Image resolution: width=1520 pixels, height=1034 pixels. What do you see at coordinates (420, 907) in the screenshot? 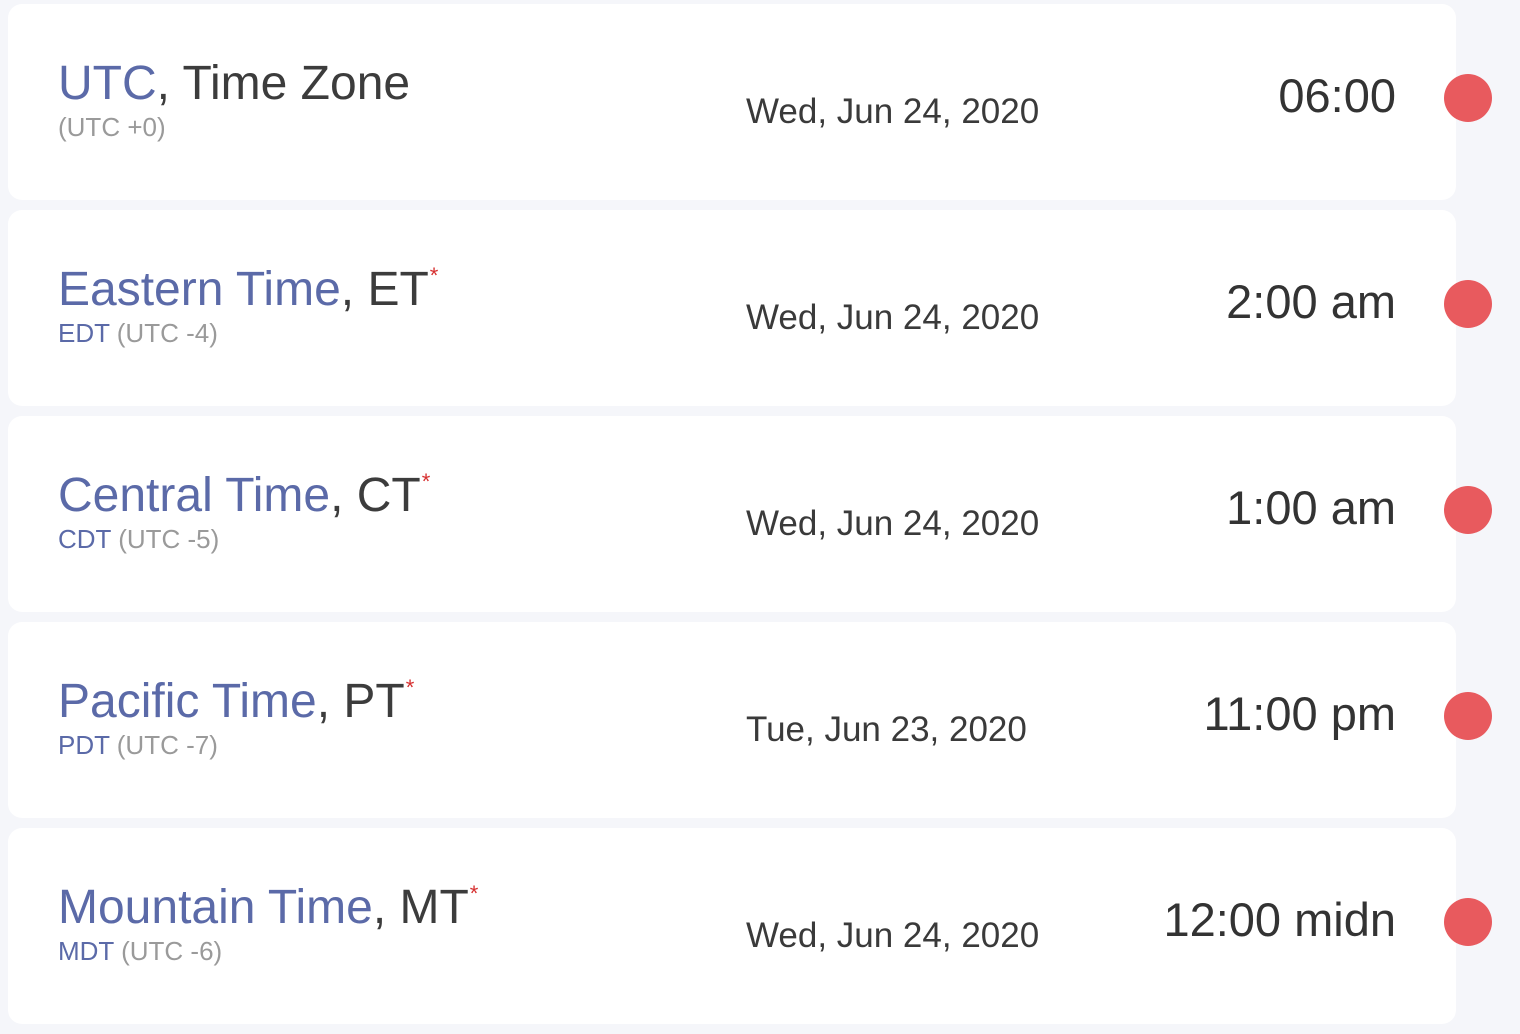
I see `zone-suffix: , MT` at bounding box center [420, 907].